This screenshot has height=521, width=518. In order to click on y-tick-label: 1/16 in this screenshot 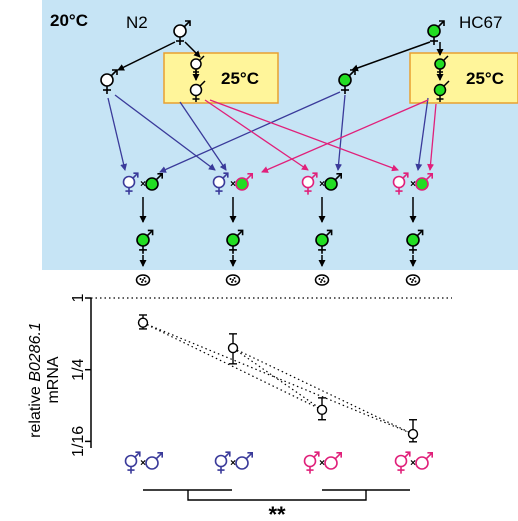, I will do `click(78, 441)`.